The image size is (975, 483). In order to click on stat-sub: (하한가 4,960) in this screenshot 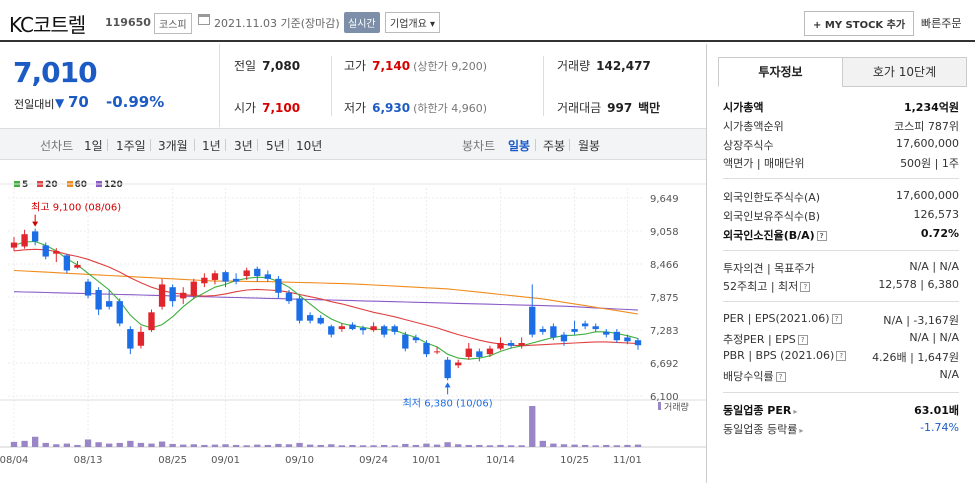, I will do `click(450, 108)`.